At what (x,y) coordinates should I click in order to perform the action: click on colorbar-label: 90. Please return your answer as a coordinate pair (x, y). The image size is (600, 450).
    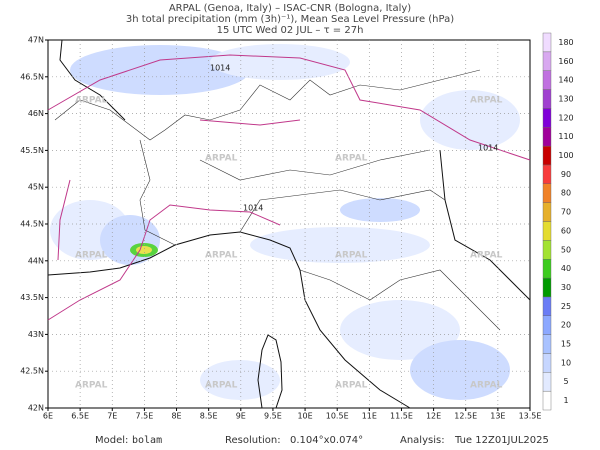
    Looking at the image, I should click on (566, 174).